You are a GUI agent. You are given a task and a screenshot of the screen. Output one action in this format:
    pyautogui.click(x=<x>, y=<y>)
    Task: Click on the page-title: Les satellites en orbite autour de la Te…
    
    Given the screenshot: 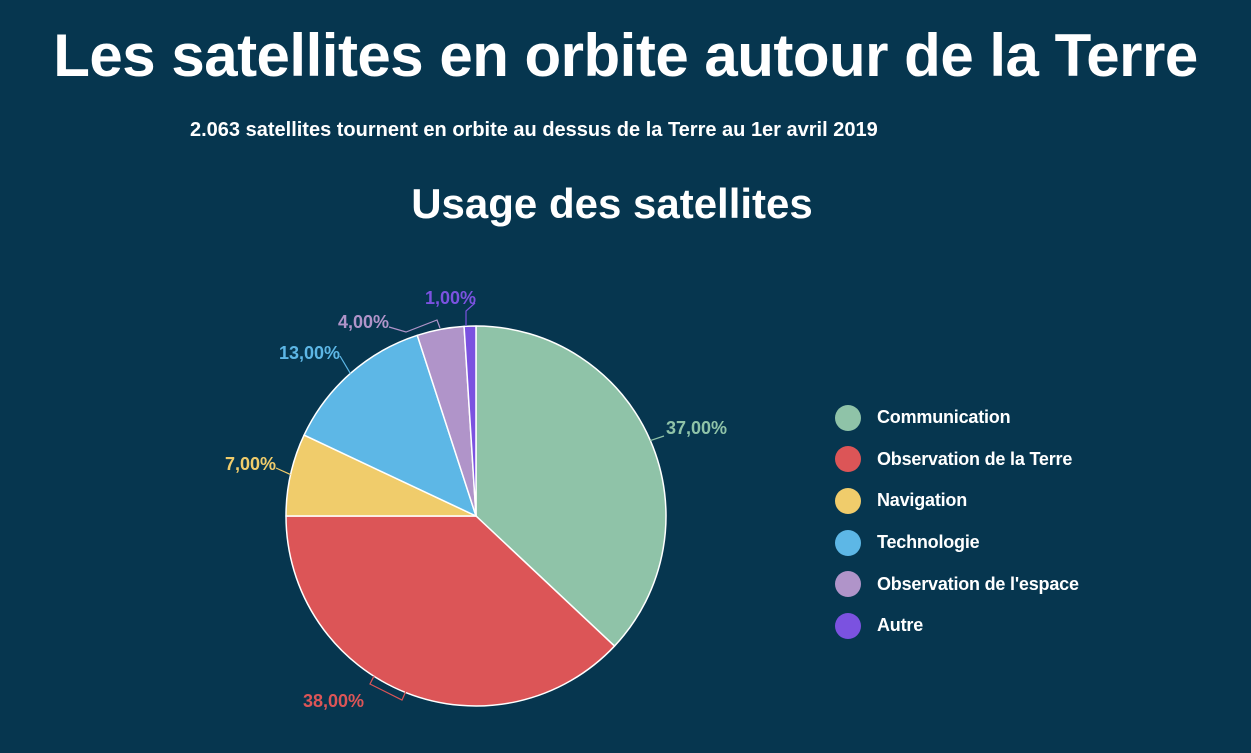 What is the action you would take?
    pyautogui.click(x=625, y=55)
    